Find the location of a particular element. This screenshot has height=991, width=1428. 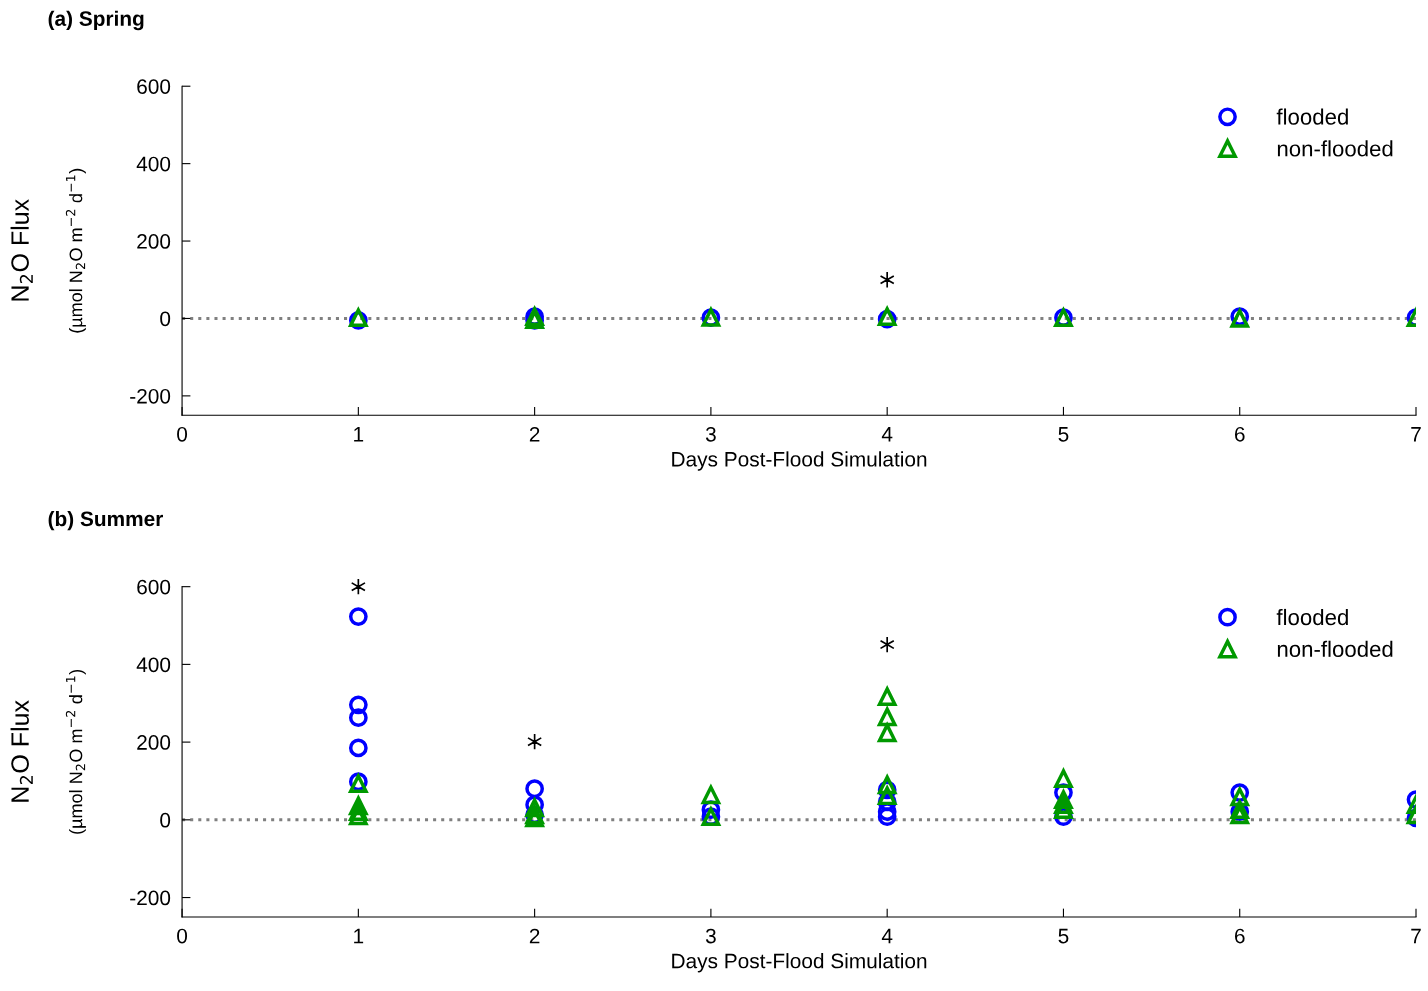

chart-title: (a) Spring is located at coordinates (96, 20).